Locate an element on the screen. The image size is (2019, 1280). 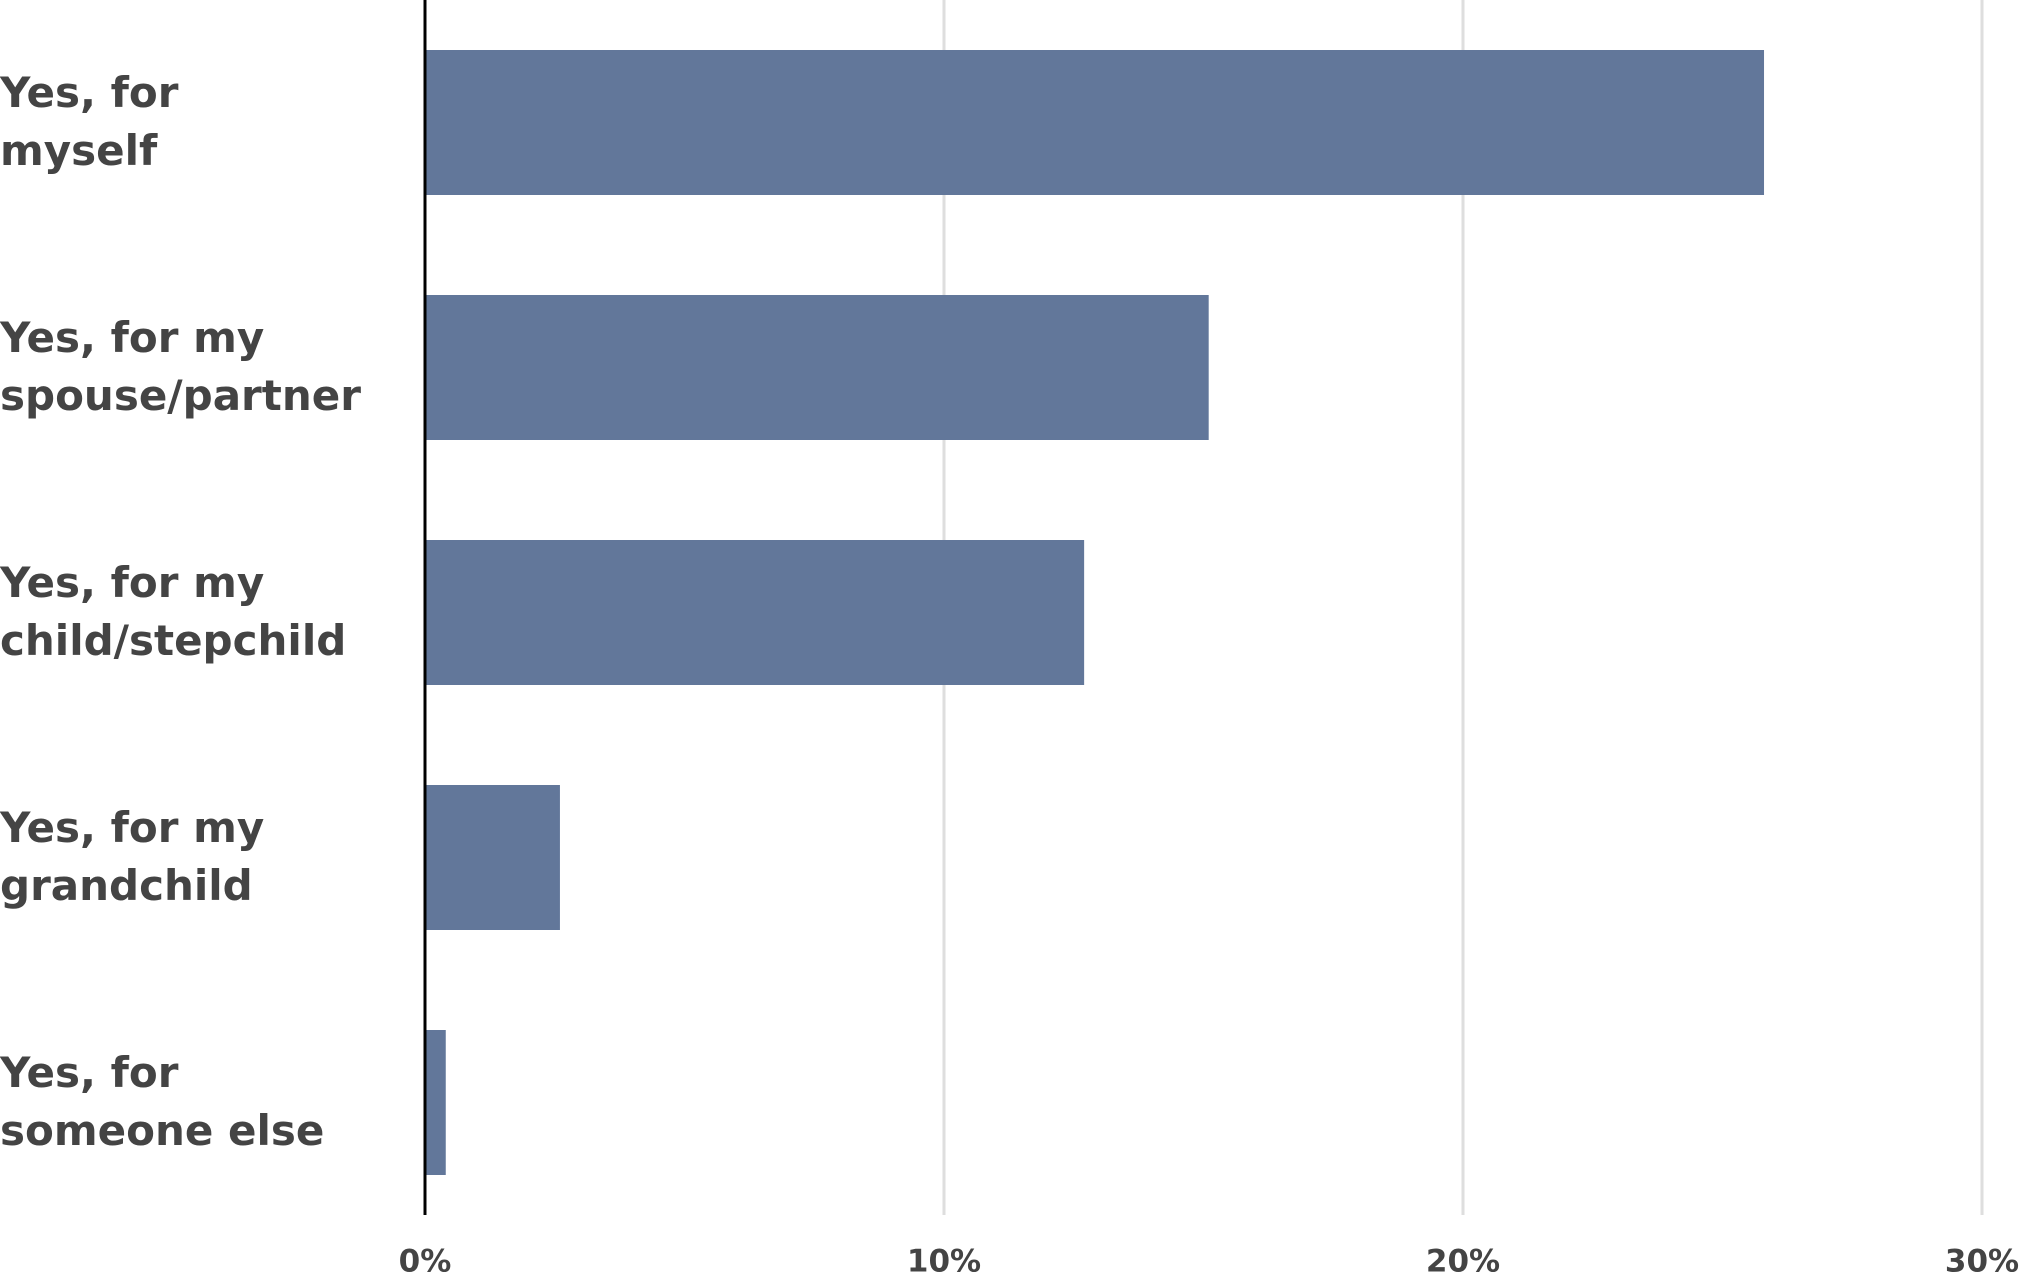
x-tick-label: 20% is located at coordinates (1463, 1262).